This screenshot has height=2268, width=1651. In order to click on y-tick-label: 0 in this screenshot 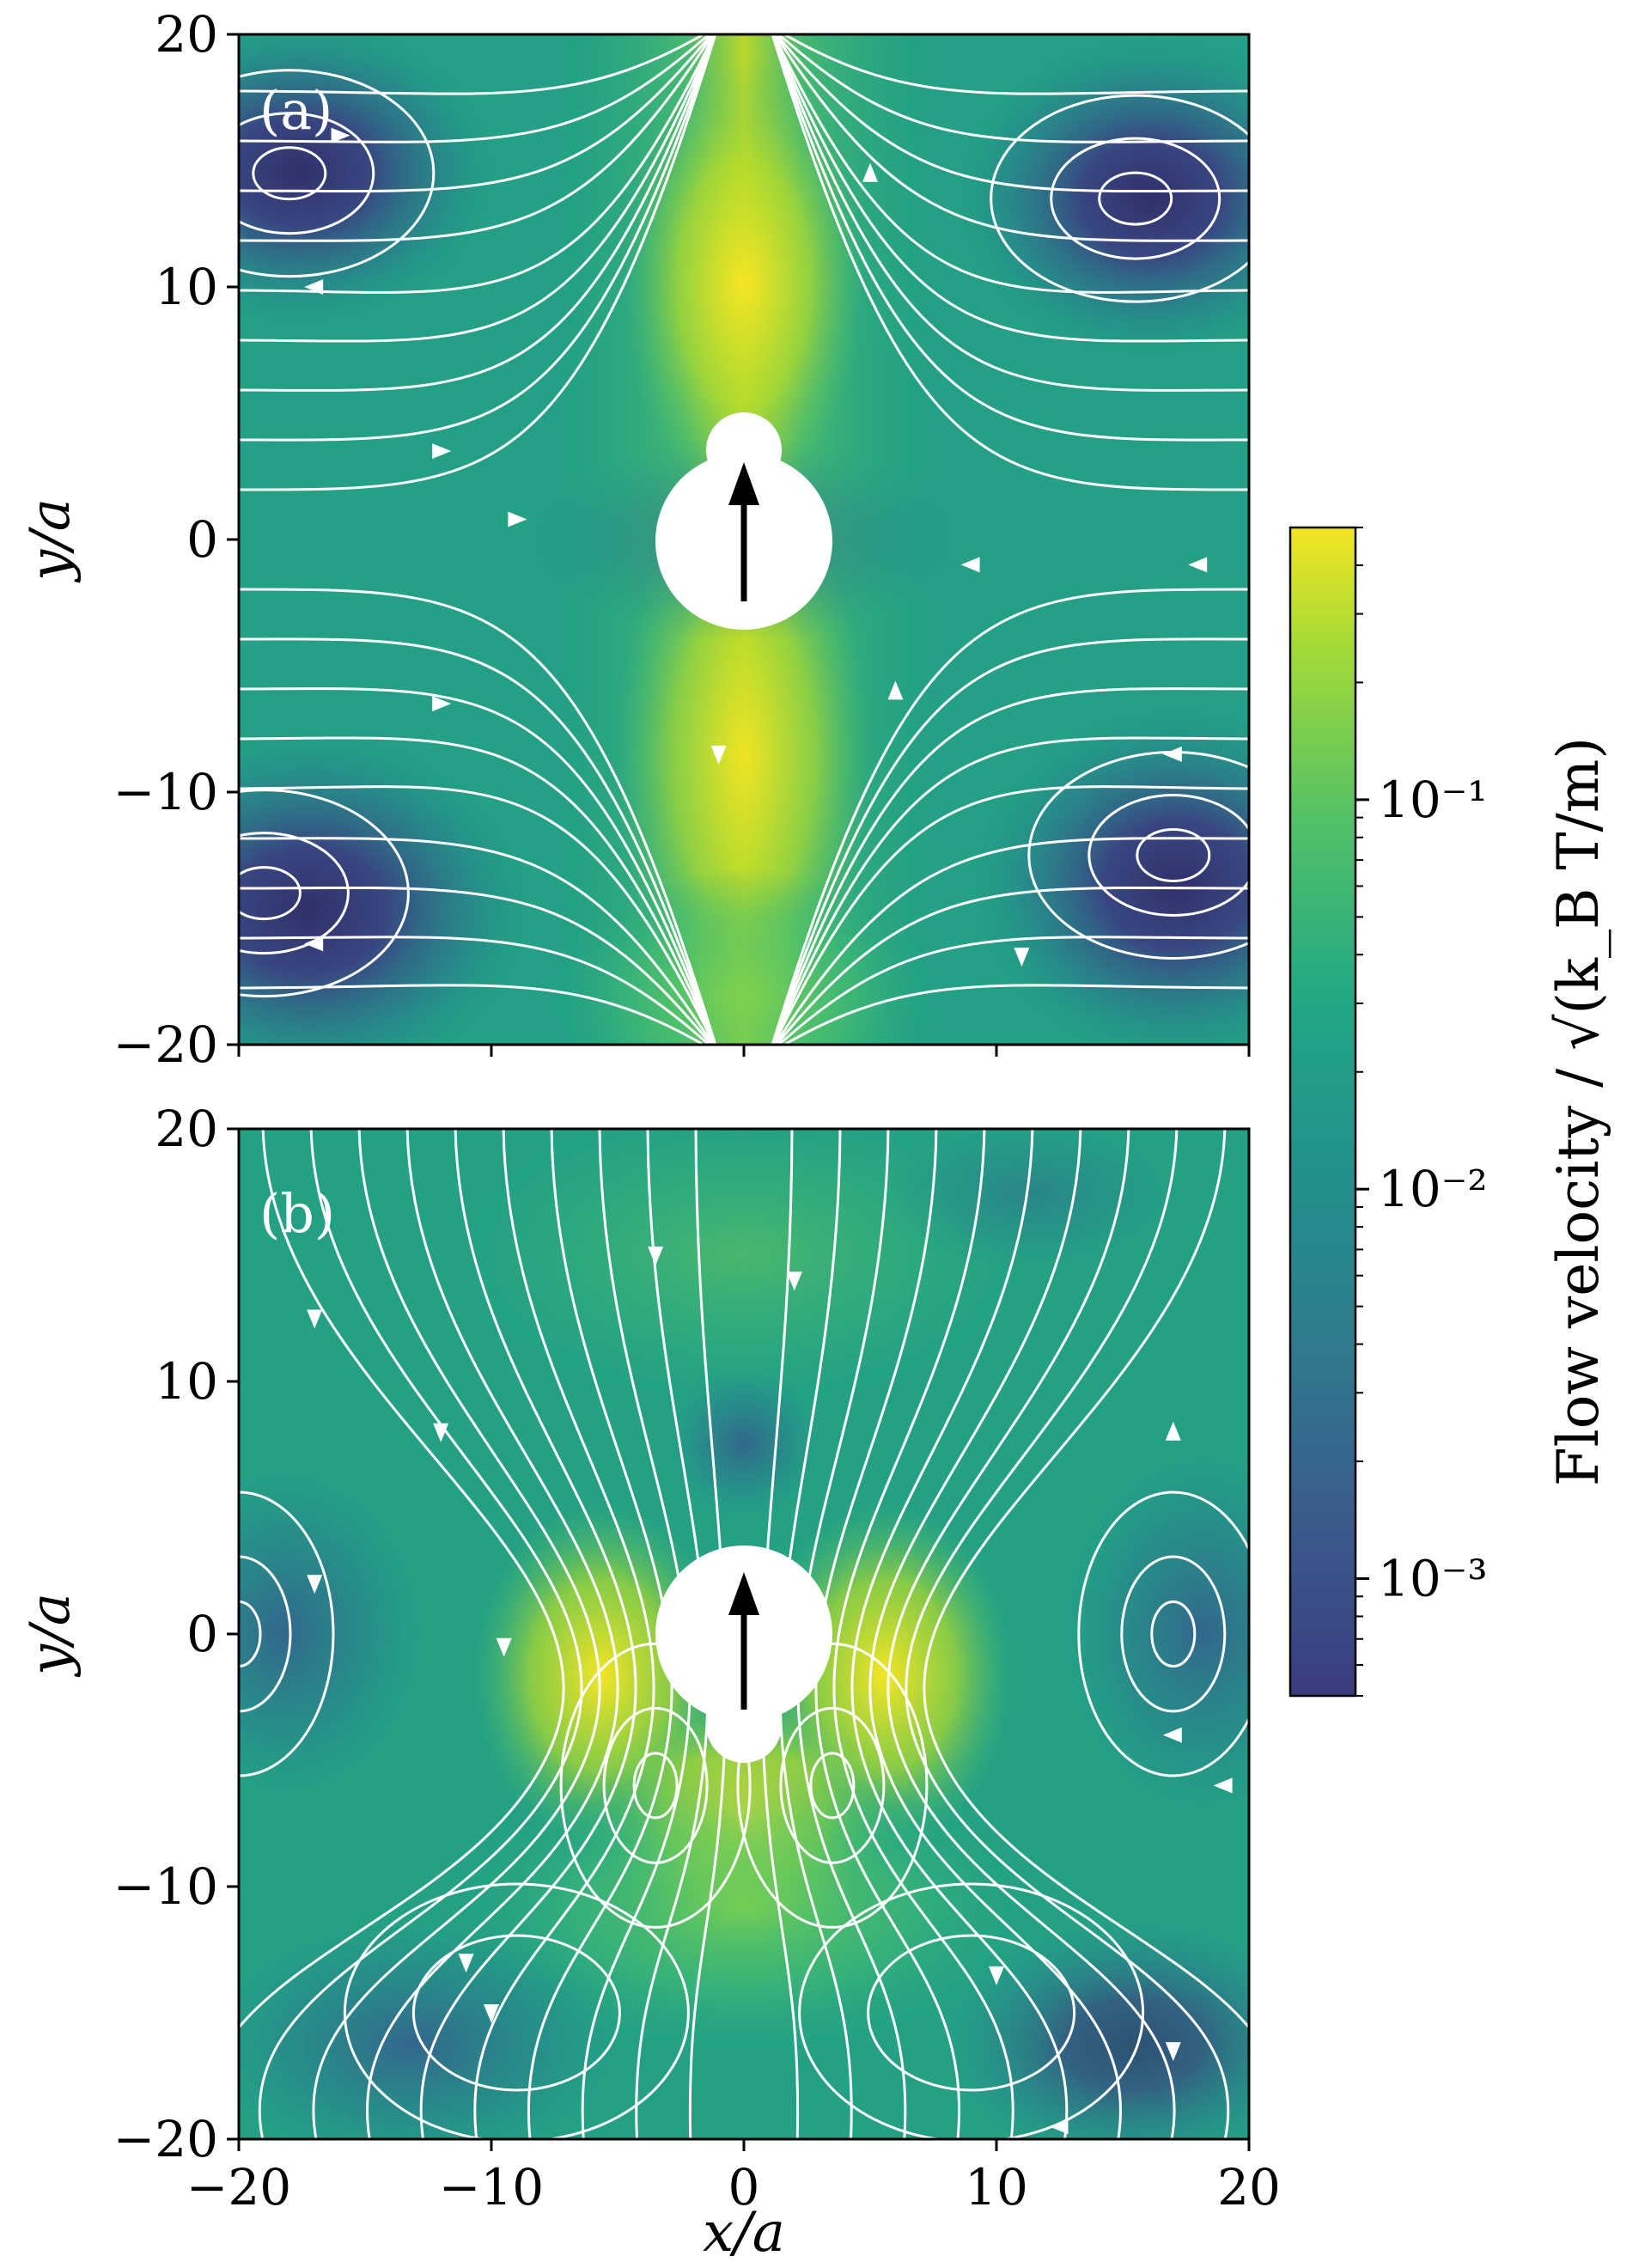, I will do `click(202, 1634)`.